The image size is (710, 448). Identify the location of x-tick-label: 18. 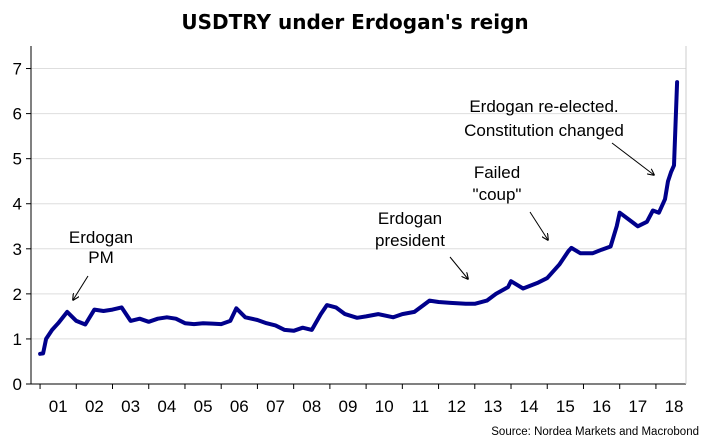
(674, 406).